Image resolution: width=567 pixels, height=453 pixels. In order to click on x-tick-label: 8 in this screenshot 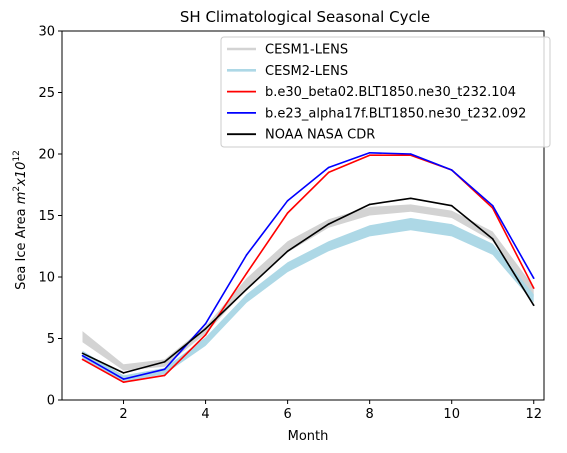, I will do `click(370, 414)`.